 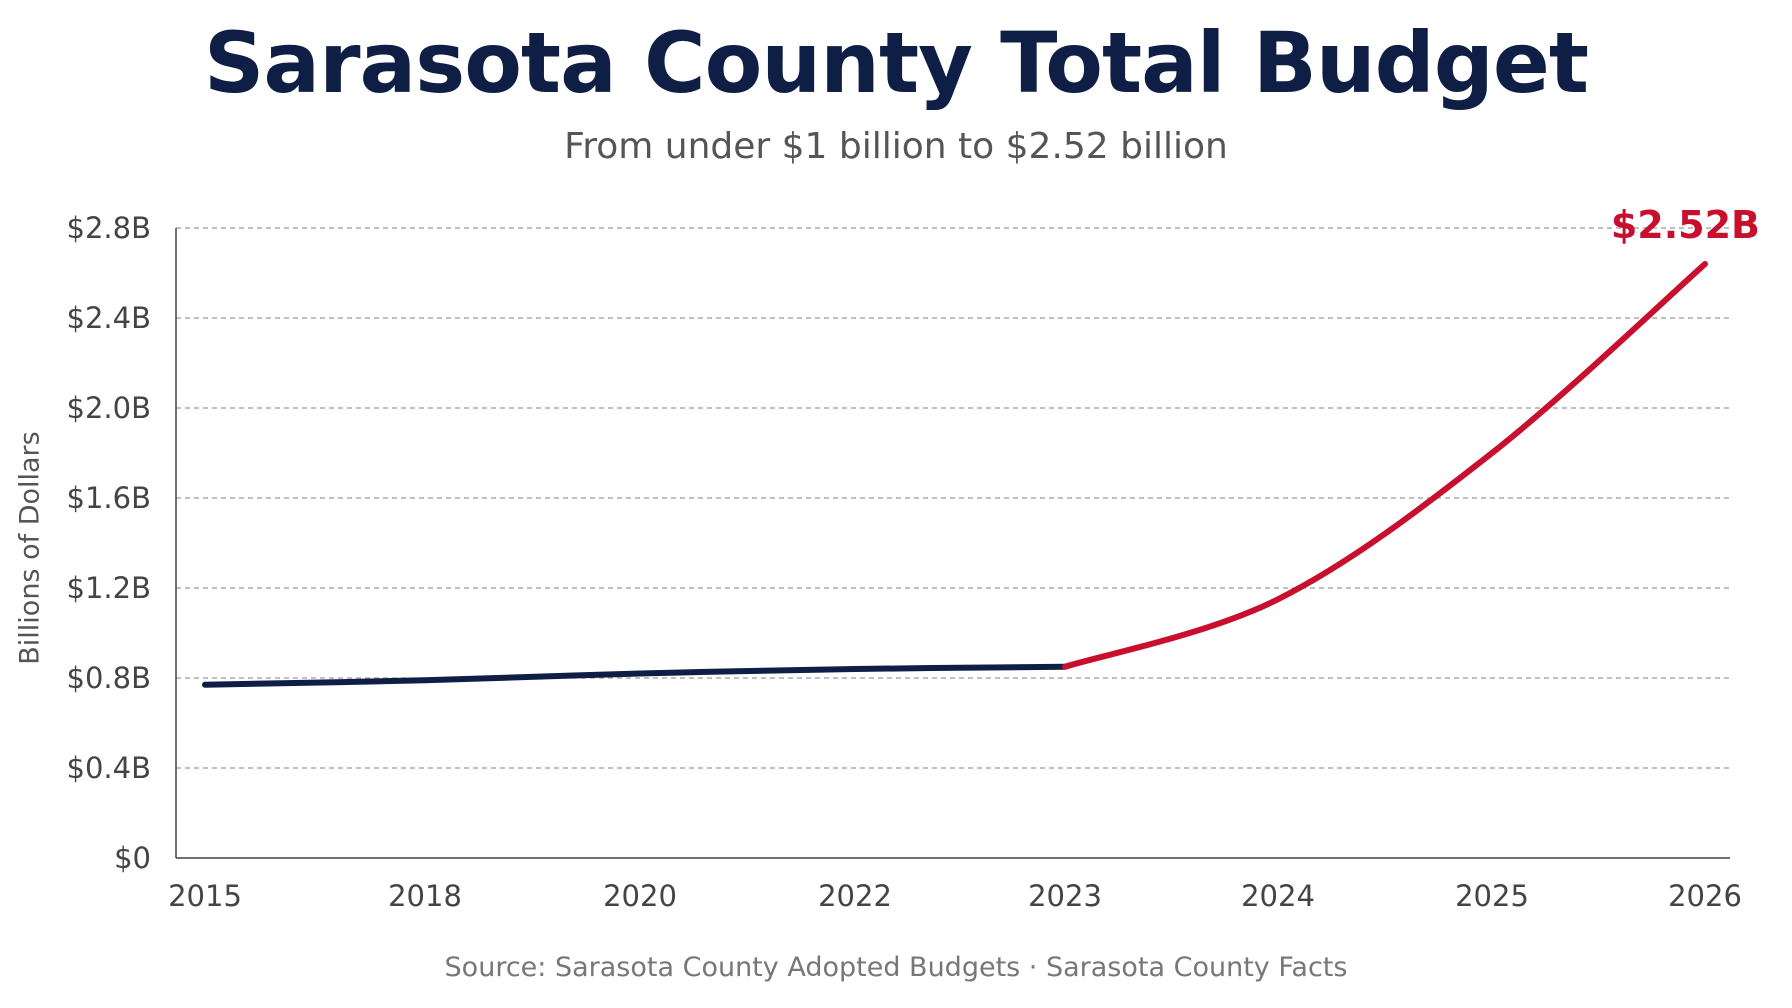 I want to click on y-tick-label: $0, so click(x=132, y=858).